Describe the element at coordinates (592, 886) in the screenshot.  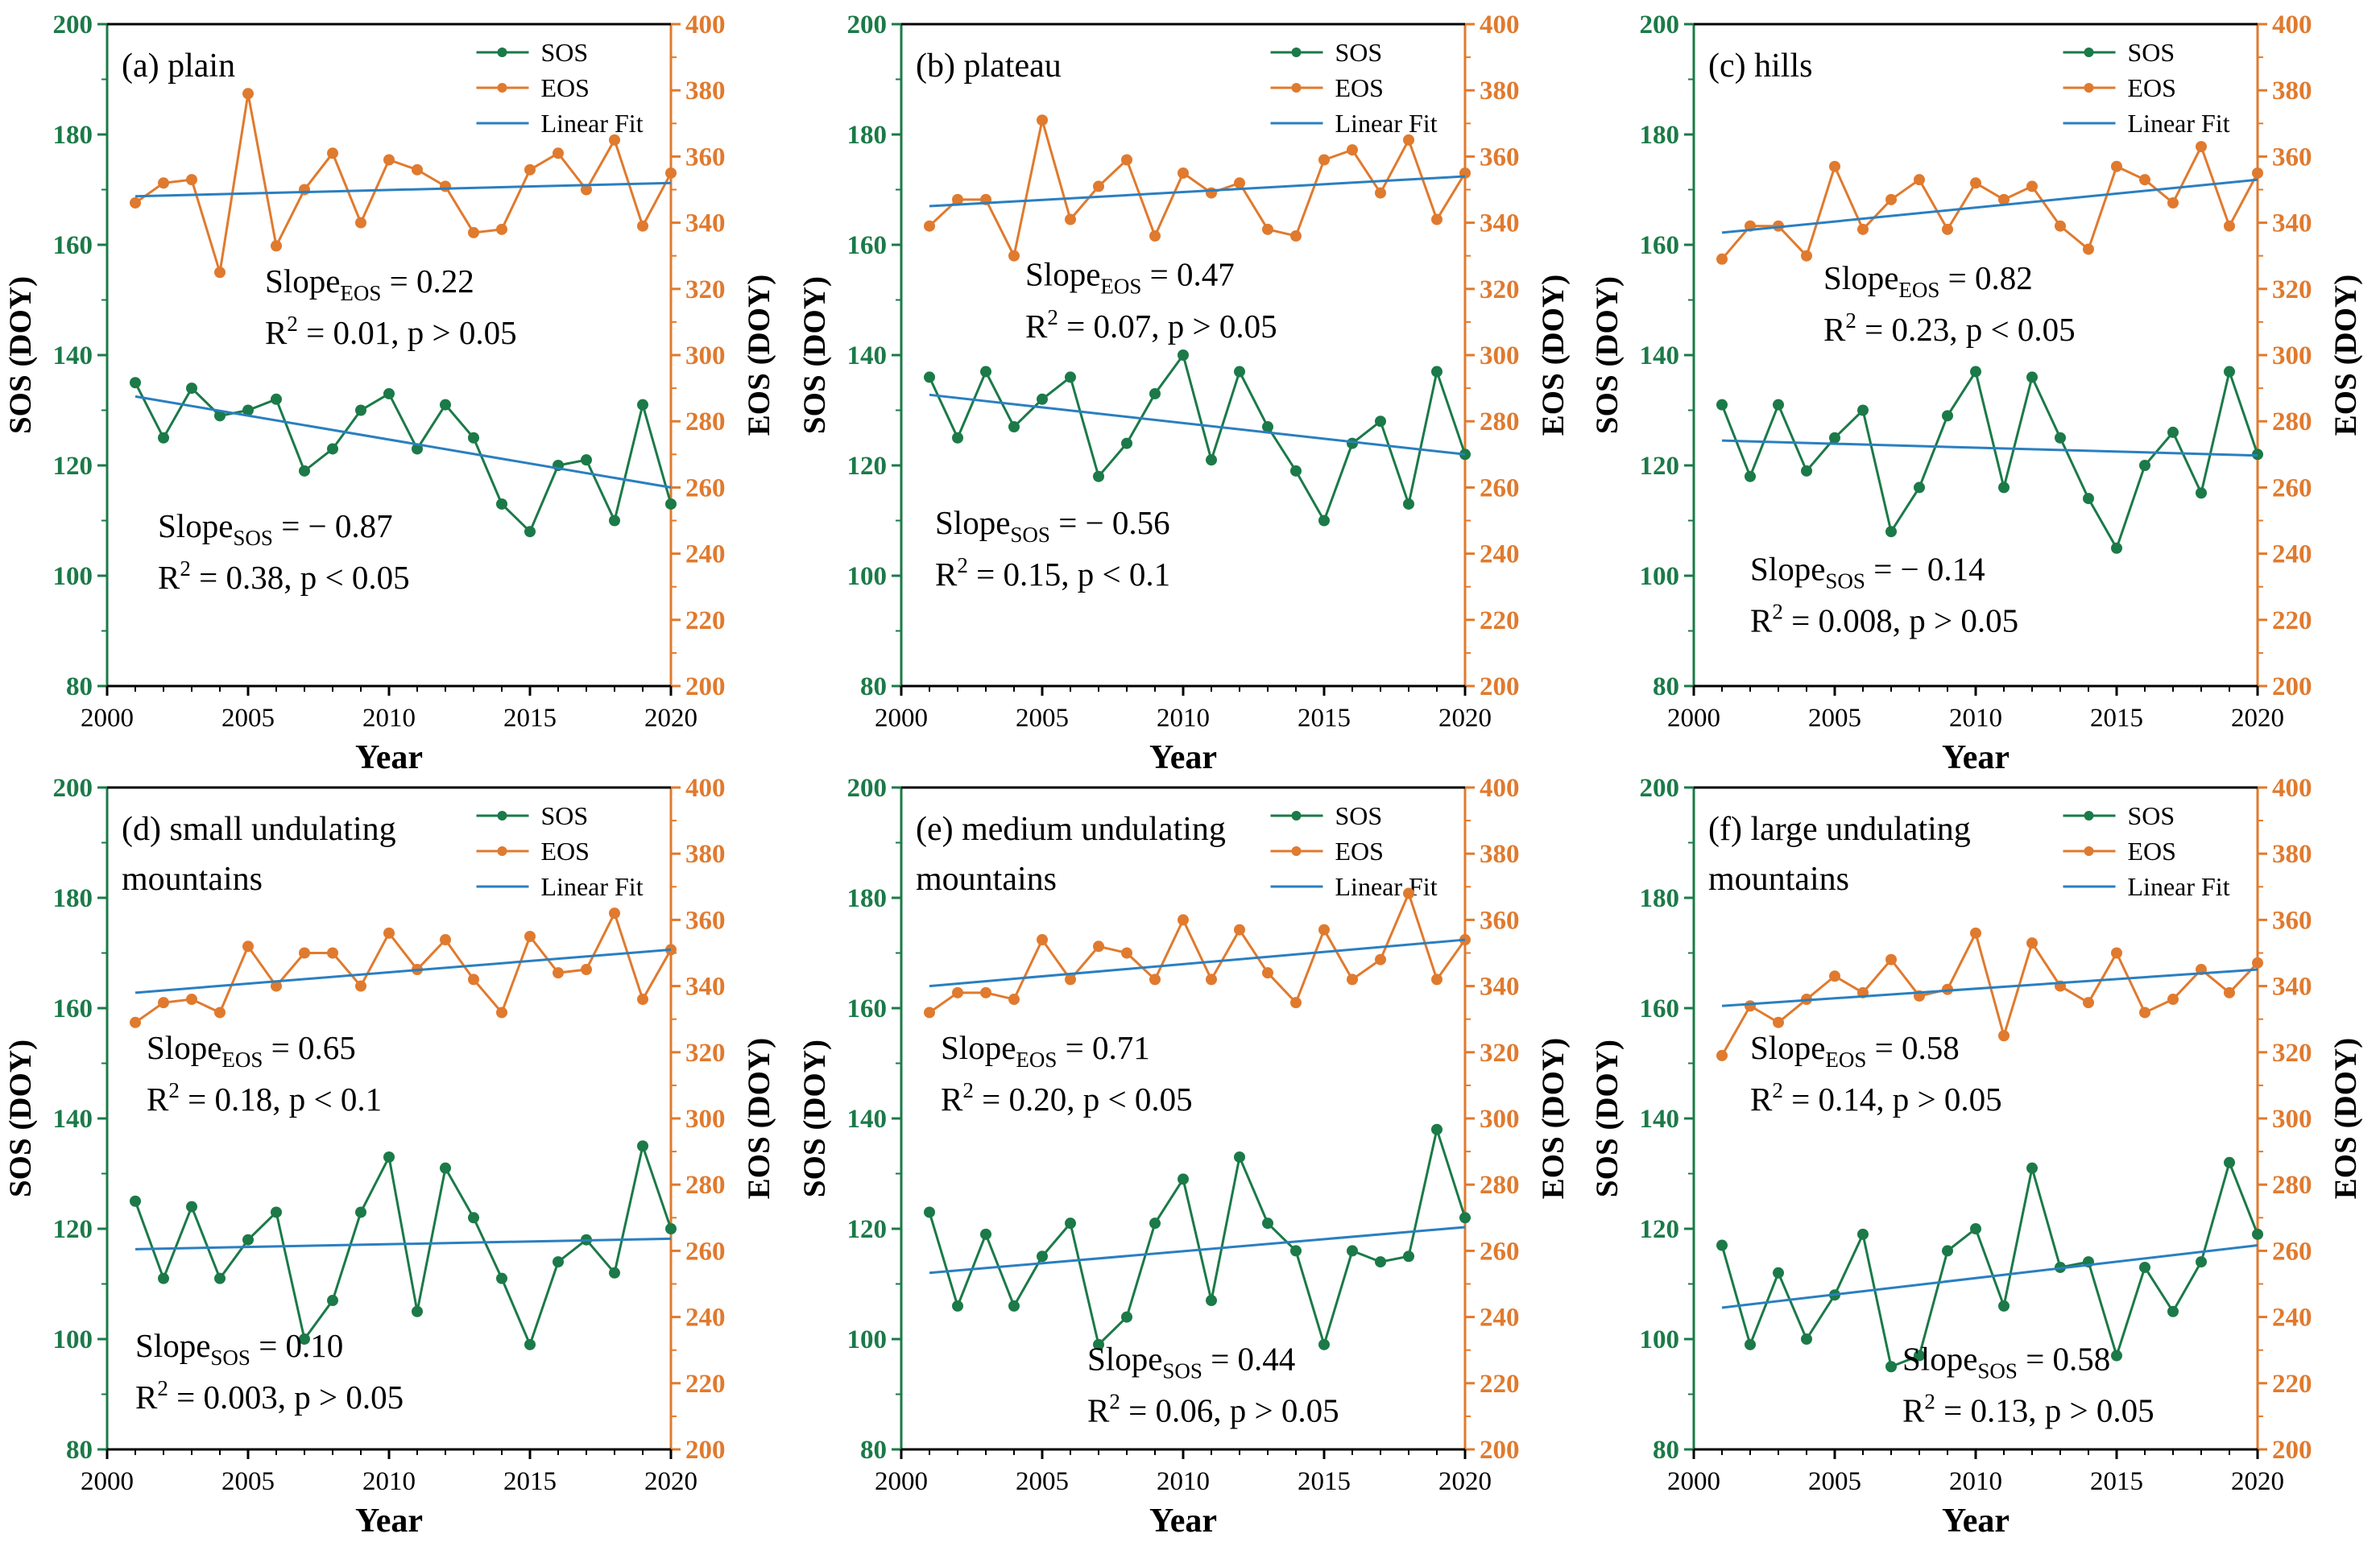
I see `legend-fit-label: Linear Fit` at that location.